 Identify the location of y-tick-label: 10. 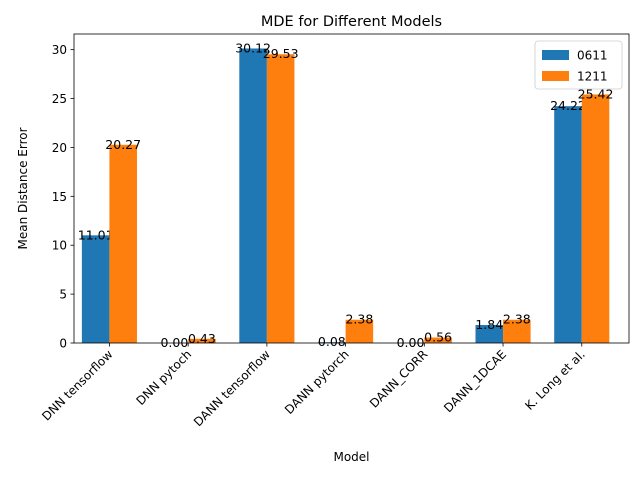
(59, 246).